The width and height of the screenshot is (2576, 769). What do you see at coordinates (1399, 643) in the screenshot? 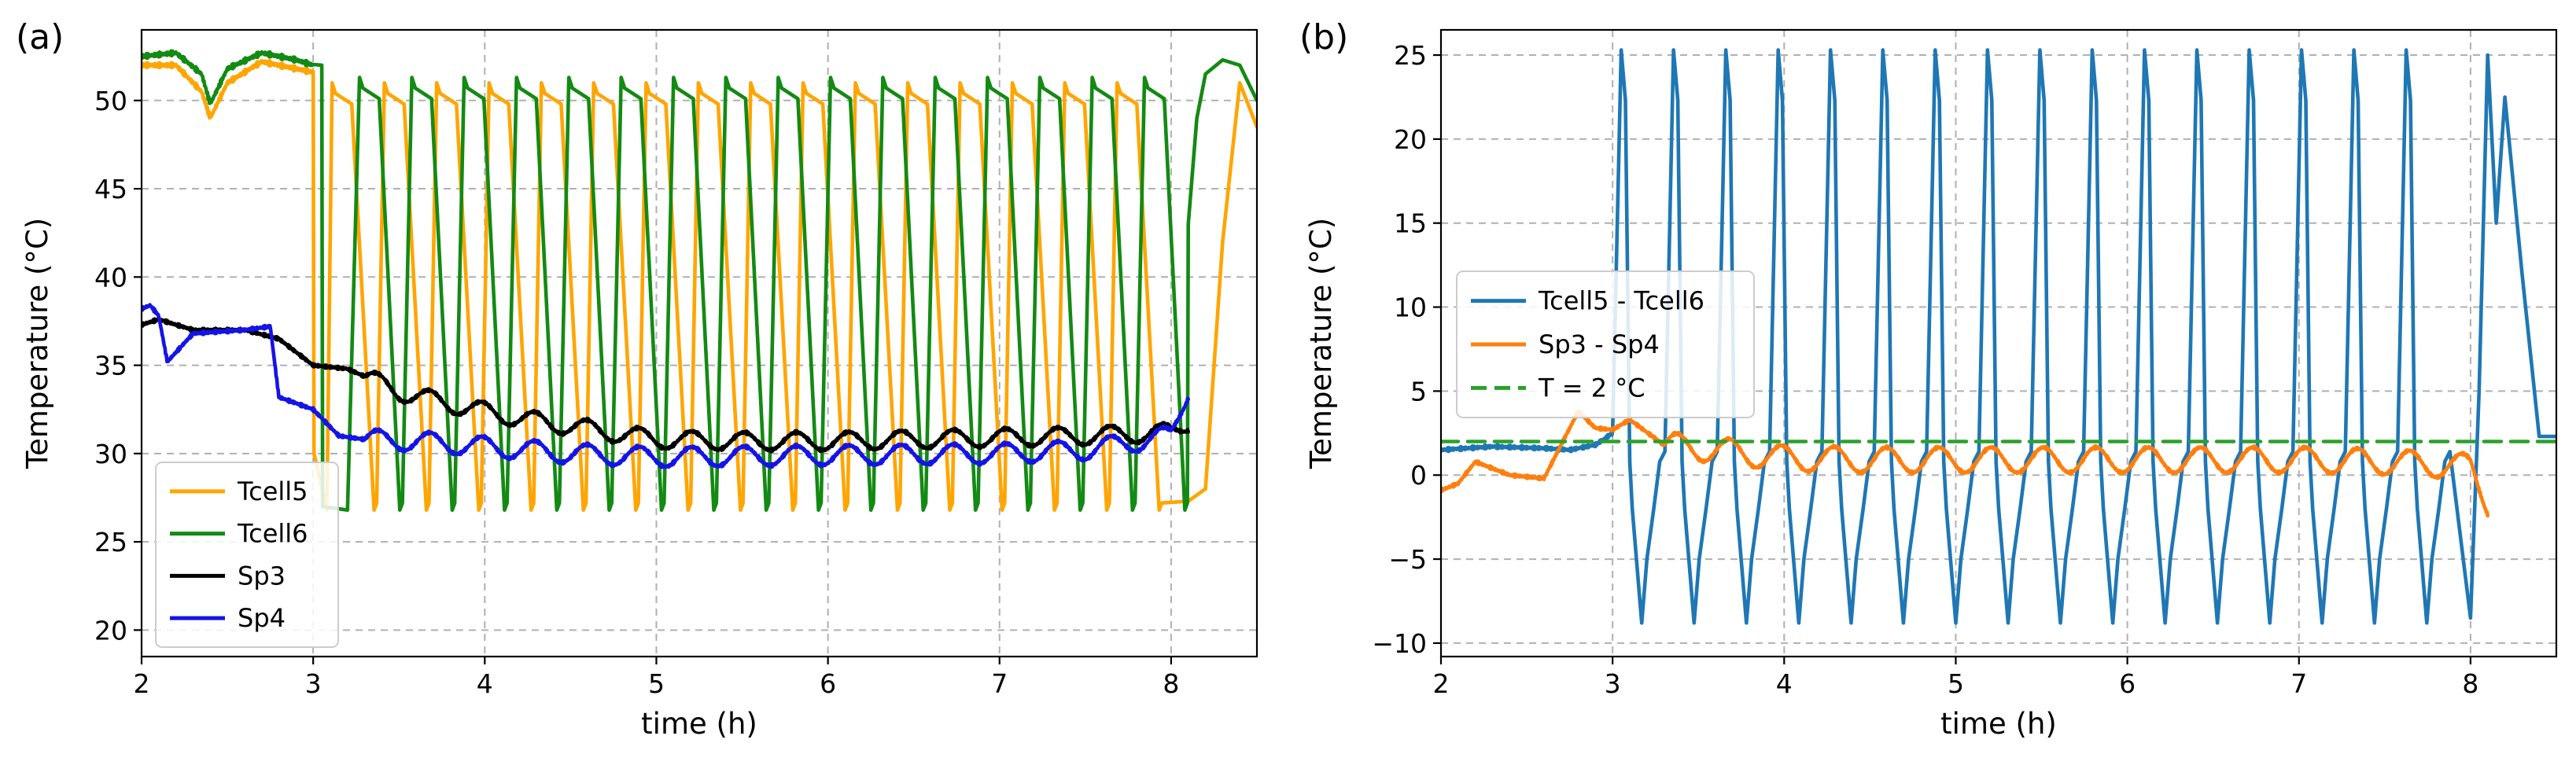
I see `y-tick-label: −10` at bounding box center [1399, 643].